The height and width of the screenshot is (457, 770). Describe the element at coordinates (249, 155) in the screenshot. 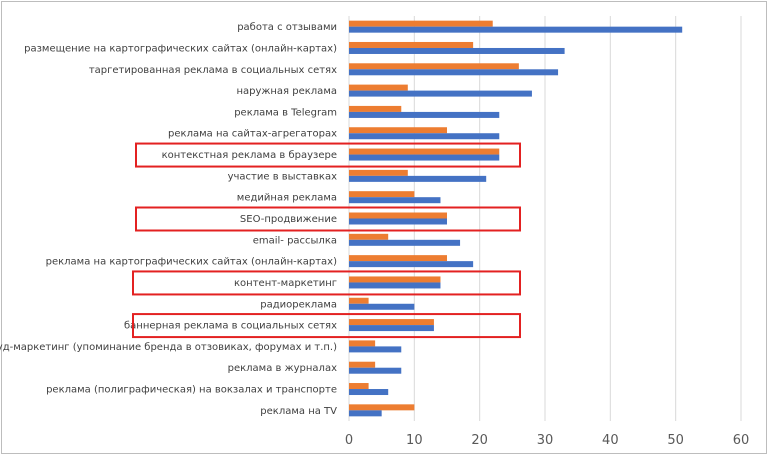

I see `category-label: контекстная реклама в браузере` at that location.